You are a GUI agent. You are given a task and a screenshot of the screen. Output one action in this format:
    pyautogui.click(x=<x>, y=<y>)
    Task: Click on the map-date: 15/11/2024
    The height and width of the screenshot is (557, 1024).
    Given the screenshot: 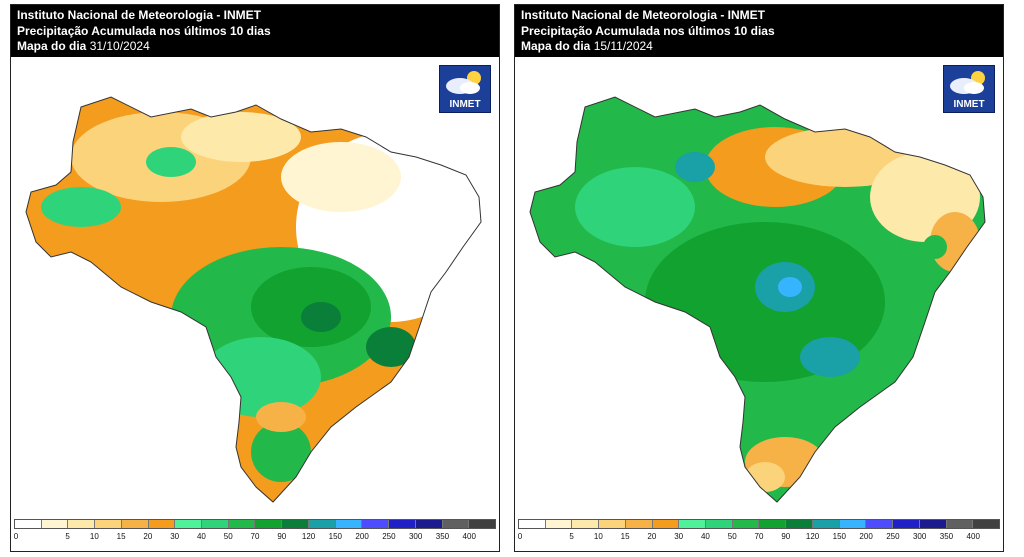 What is the action you would take?
    pyautogui.click(x=623, y=46)
    